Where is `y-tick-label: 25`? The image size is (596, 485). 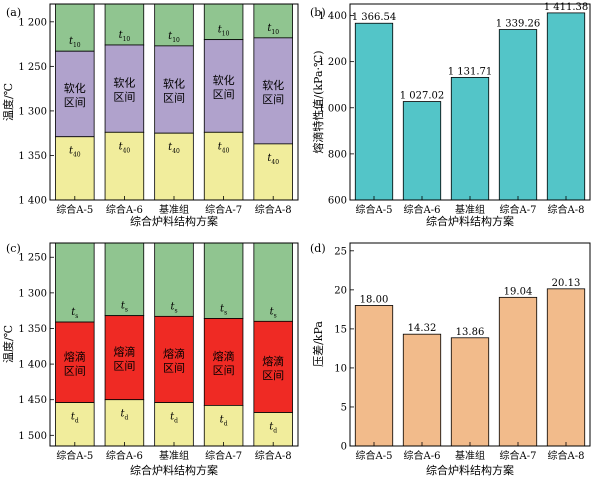
y-tick-label: 25 is located at coordinates (340, 251).